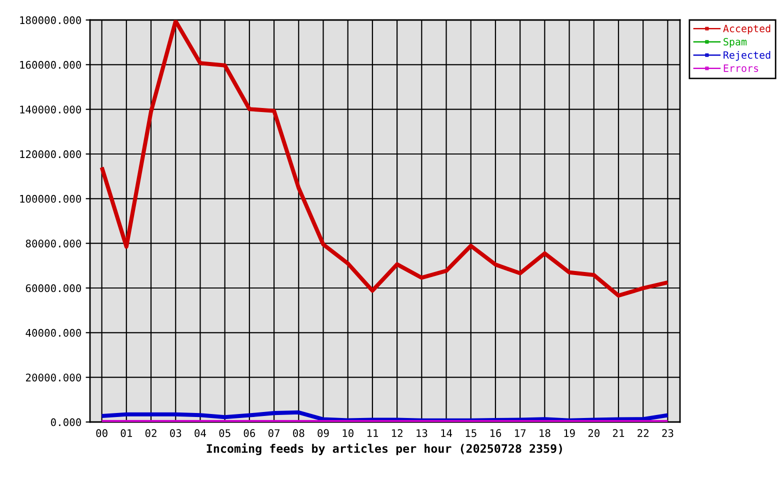 The height and width of the screenshot is (480, 780). What do you see at coordinates (126, 433) in the screenshot?
I see `x-tick-label: 01` at bounding box center [126, 433].